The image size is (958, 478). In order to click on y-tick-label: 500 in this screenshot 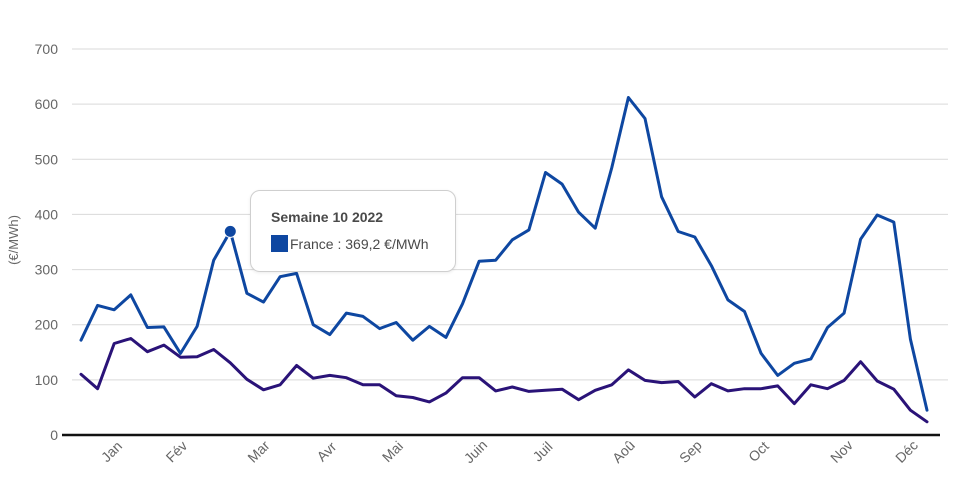, I will do `click(47, 159)`.